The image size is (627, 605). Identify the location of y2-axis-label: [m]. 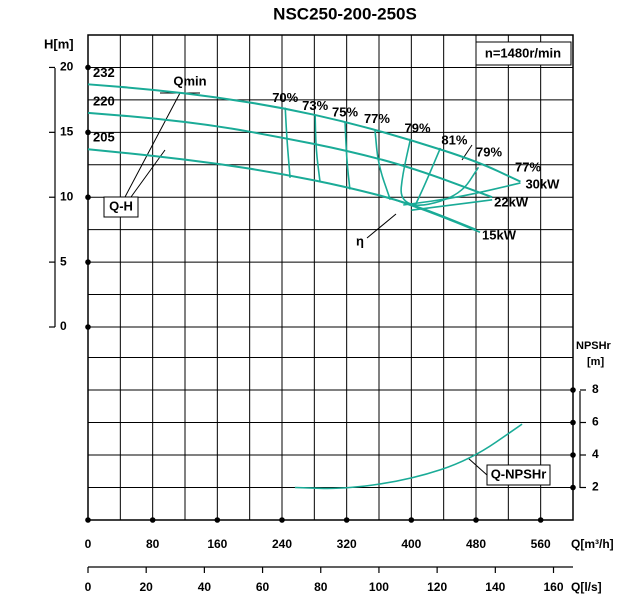
(595, 362).